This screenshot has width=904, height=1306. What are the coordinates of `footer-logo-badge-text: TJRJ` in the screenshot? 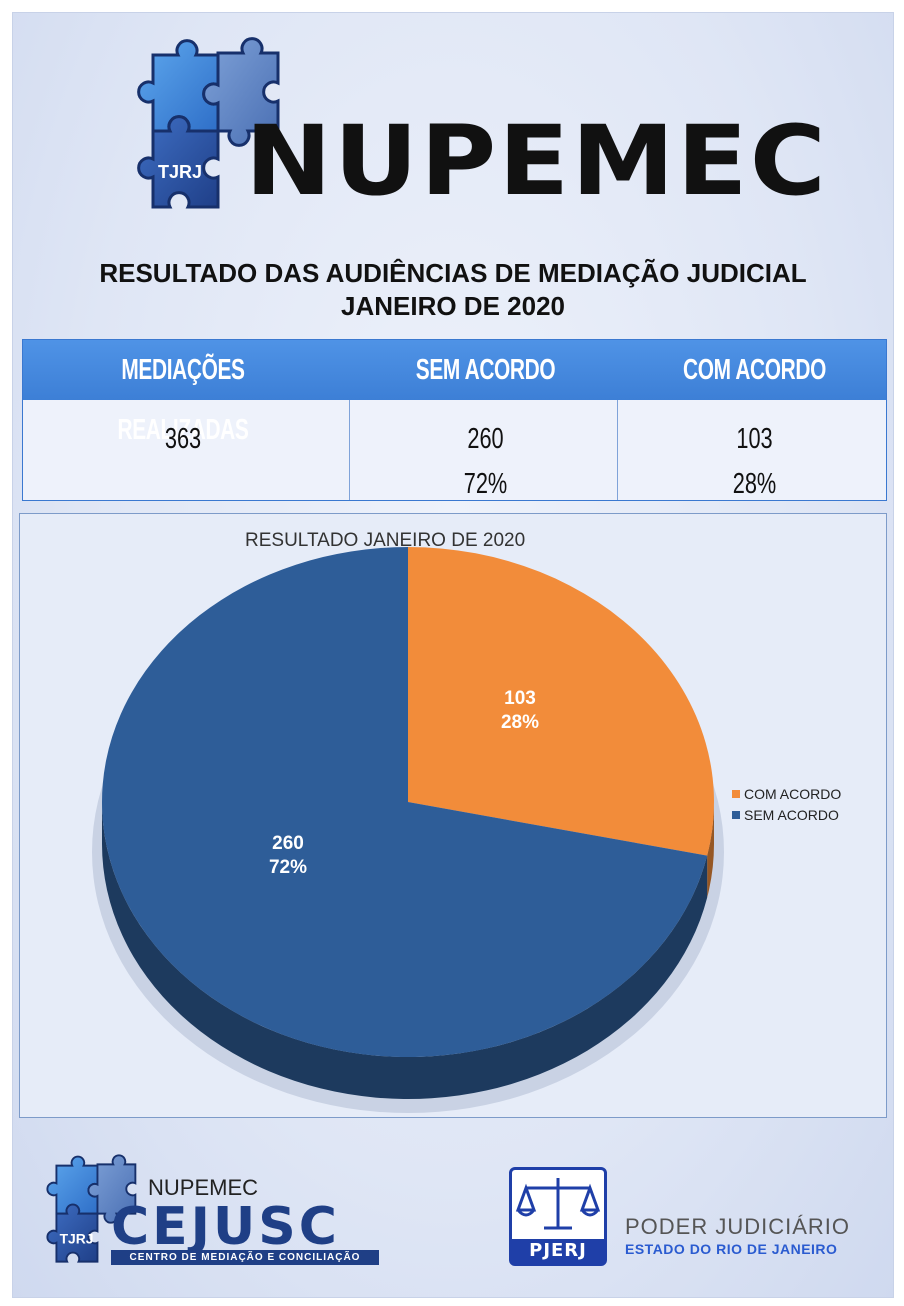 It's located at (77, 1238).